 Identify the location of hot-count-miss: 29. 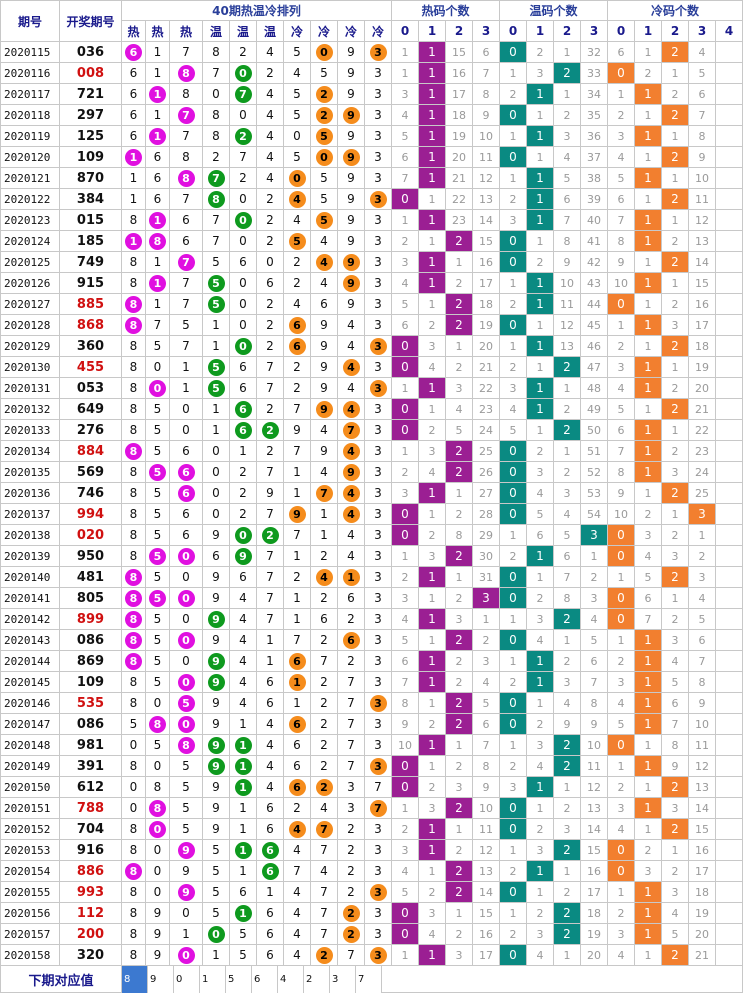
(486, 535).